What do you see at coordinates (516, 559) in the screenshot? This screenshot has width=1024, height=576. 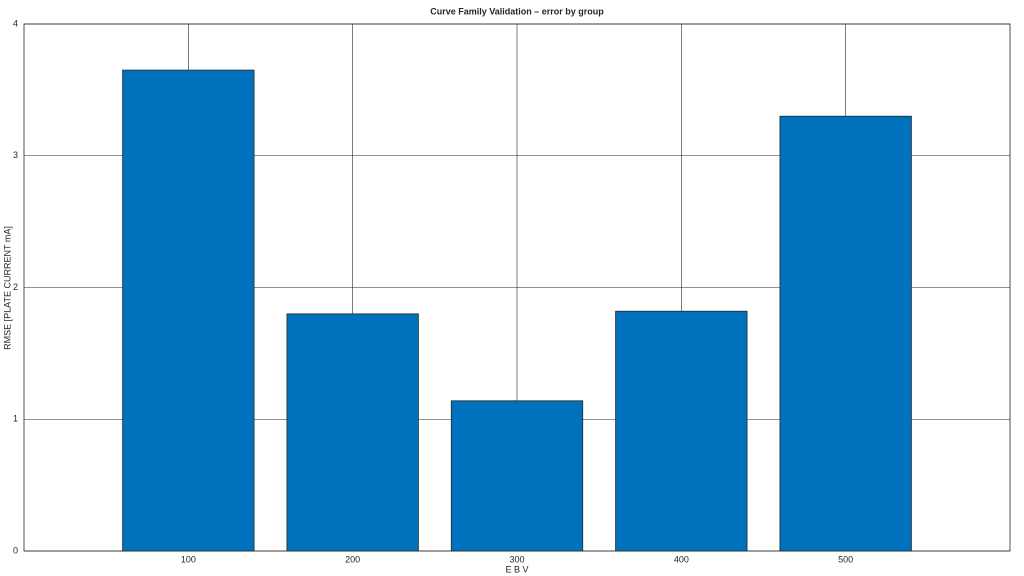 I see `x-tick-label: 300` at bounding box center [516, 559].